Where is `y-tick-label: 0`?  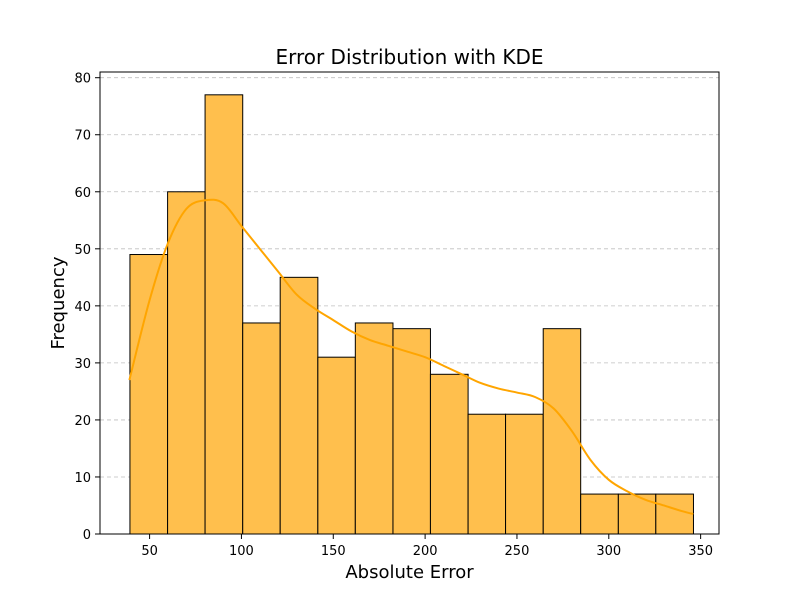
y-tick-label: 0 is located at coordinates (87, 535).